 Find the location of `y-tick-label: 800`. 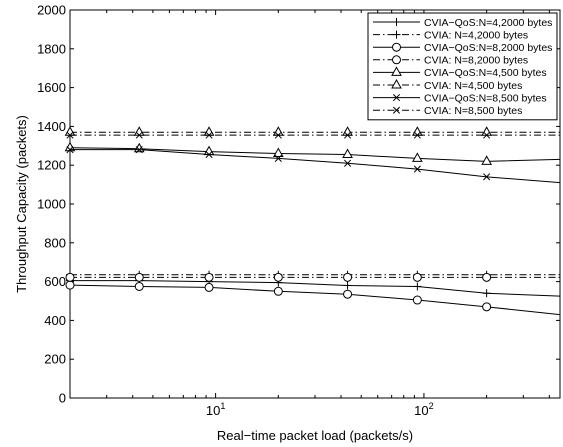

y-tick-label: 800 is located at coordinates (55, 242).